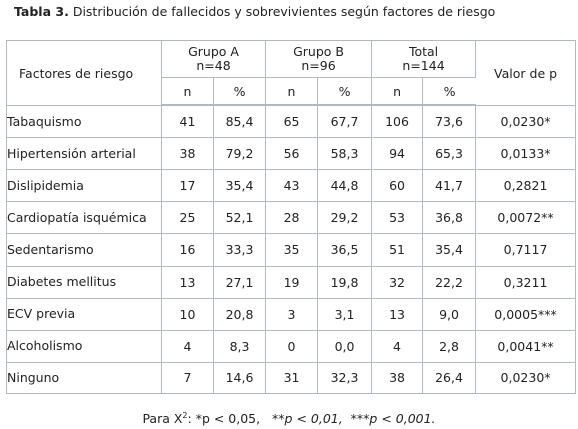  What do you see at coordinates (526, 250) in the screenshot?
I see `pvalue-cell: 0,7117` at bounding box center [526, 250].